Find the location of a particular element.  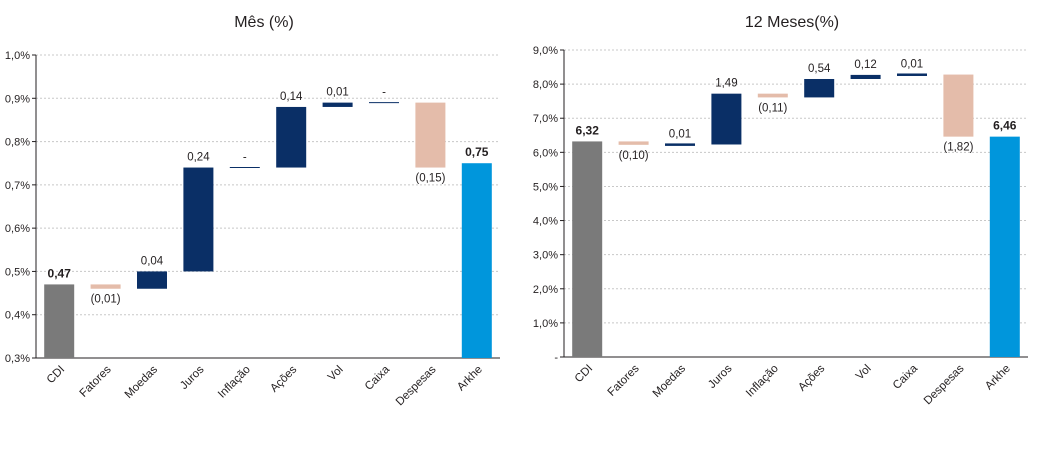

data-label-month-0: 0,47 is located at coordinates (60, 273).